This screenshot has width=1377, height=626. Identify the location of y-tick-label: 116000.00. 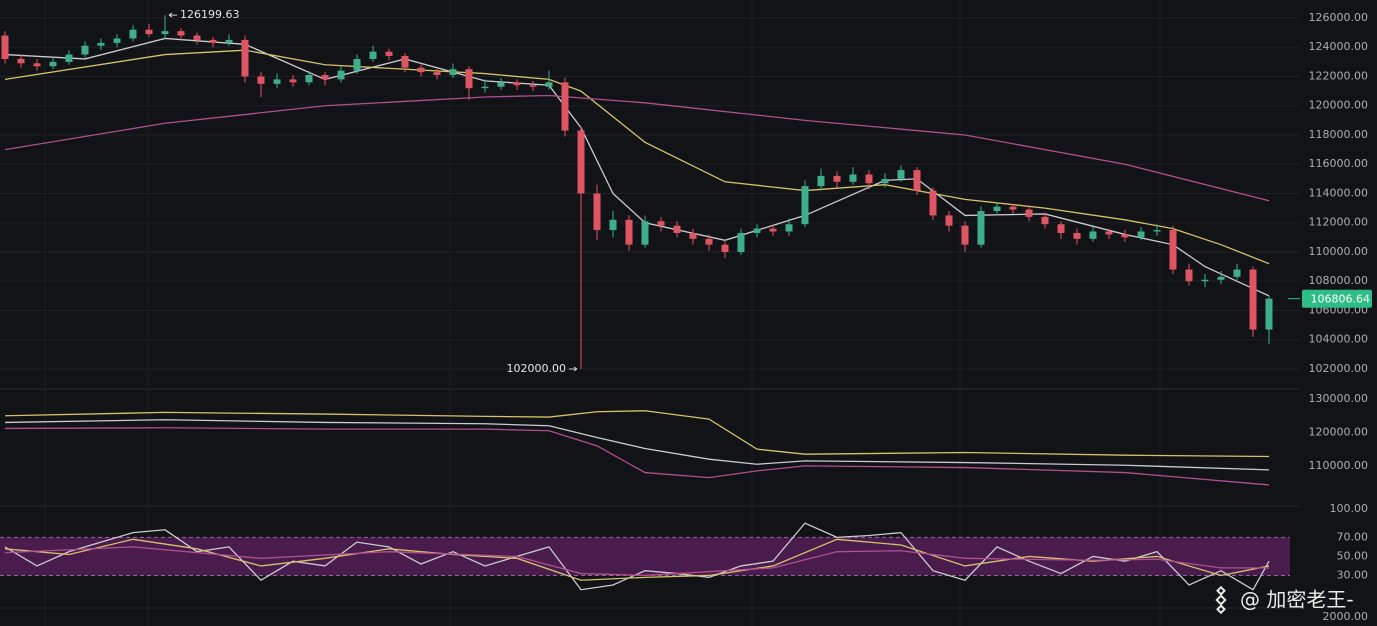
(1339, 163).